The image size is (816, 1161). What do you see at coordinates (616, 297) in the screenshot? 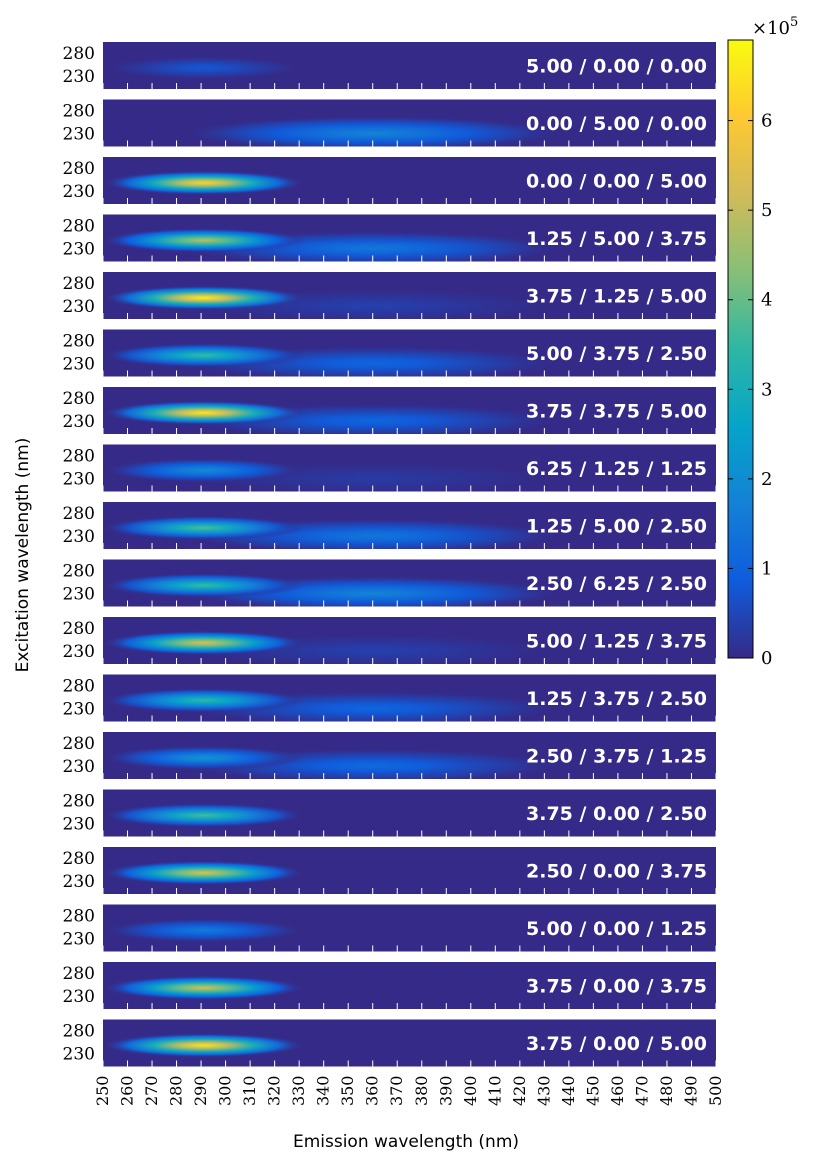
I see `panel-label: 3.75 / 1.25 / 5.00` at bounding box center [616, 297].